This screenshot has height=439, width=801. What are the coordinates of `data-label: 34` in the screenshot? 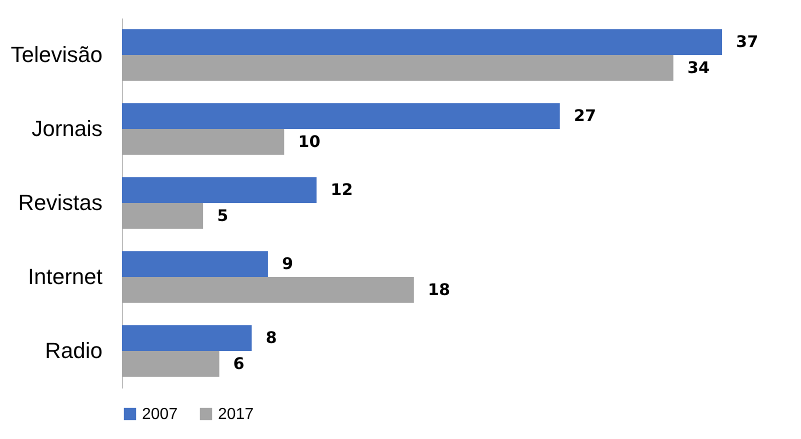 It's located at (698, 67).